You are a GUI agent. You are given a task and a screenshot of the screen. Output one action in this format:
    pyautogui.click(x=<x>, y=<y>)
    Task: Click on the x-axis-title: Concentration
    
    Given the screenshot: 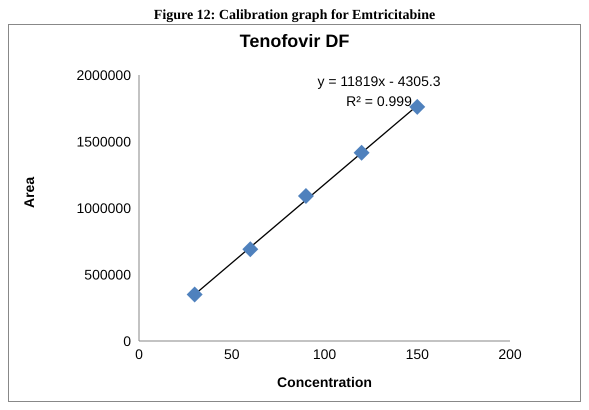 What is the action you would take?
    pyautogui.click(x=324, y=382)
    